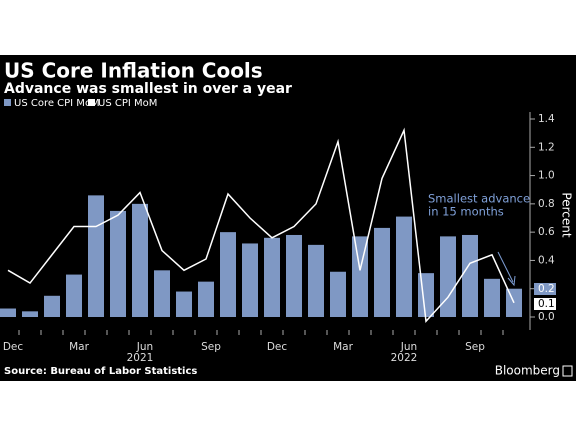 This screenshot has height=432, width=576. I want to click on y-tick-label: 1.0, so click(546, 176).